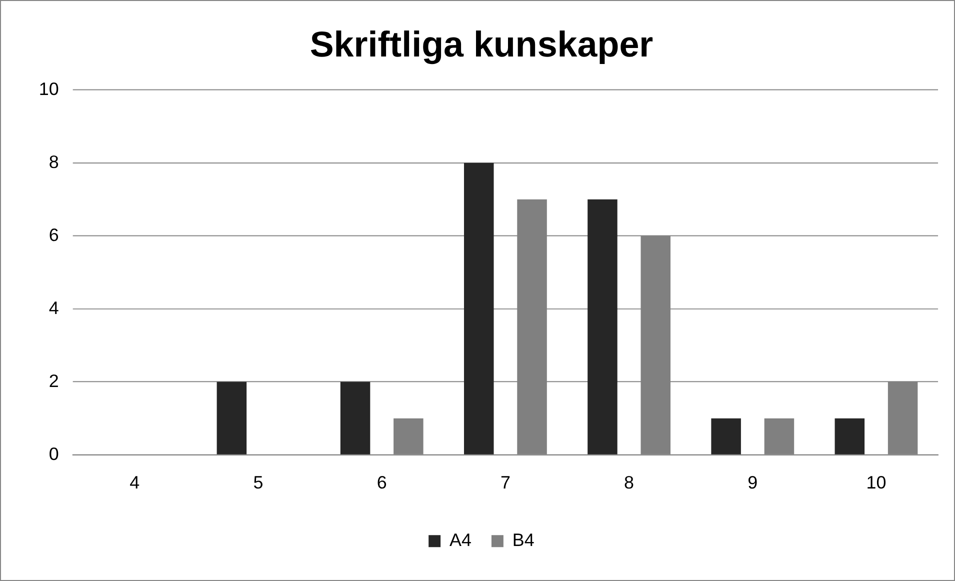 Image resolution: width=955 pixels, height=581 pixels. Describe the element at coordinates (48, 88) in the screenshot. I see `y-tick-label: 10` at that location.